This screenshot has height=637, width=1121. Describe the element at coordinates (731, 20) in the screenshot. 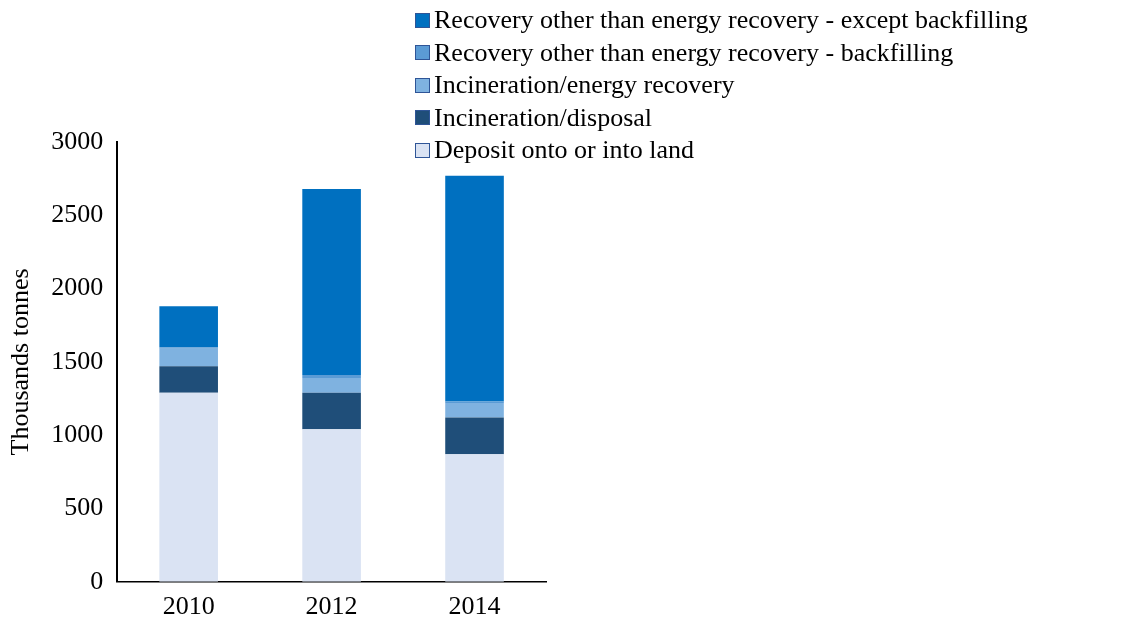

I see `legend-label: Recovery other than energy recovery - except backfilling` at that location.